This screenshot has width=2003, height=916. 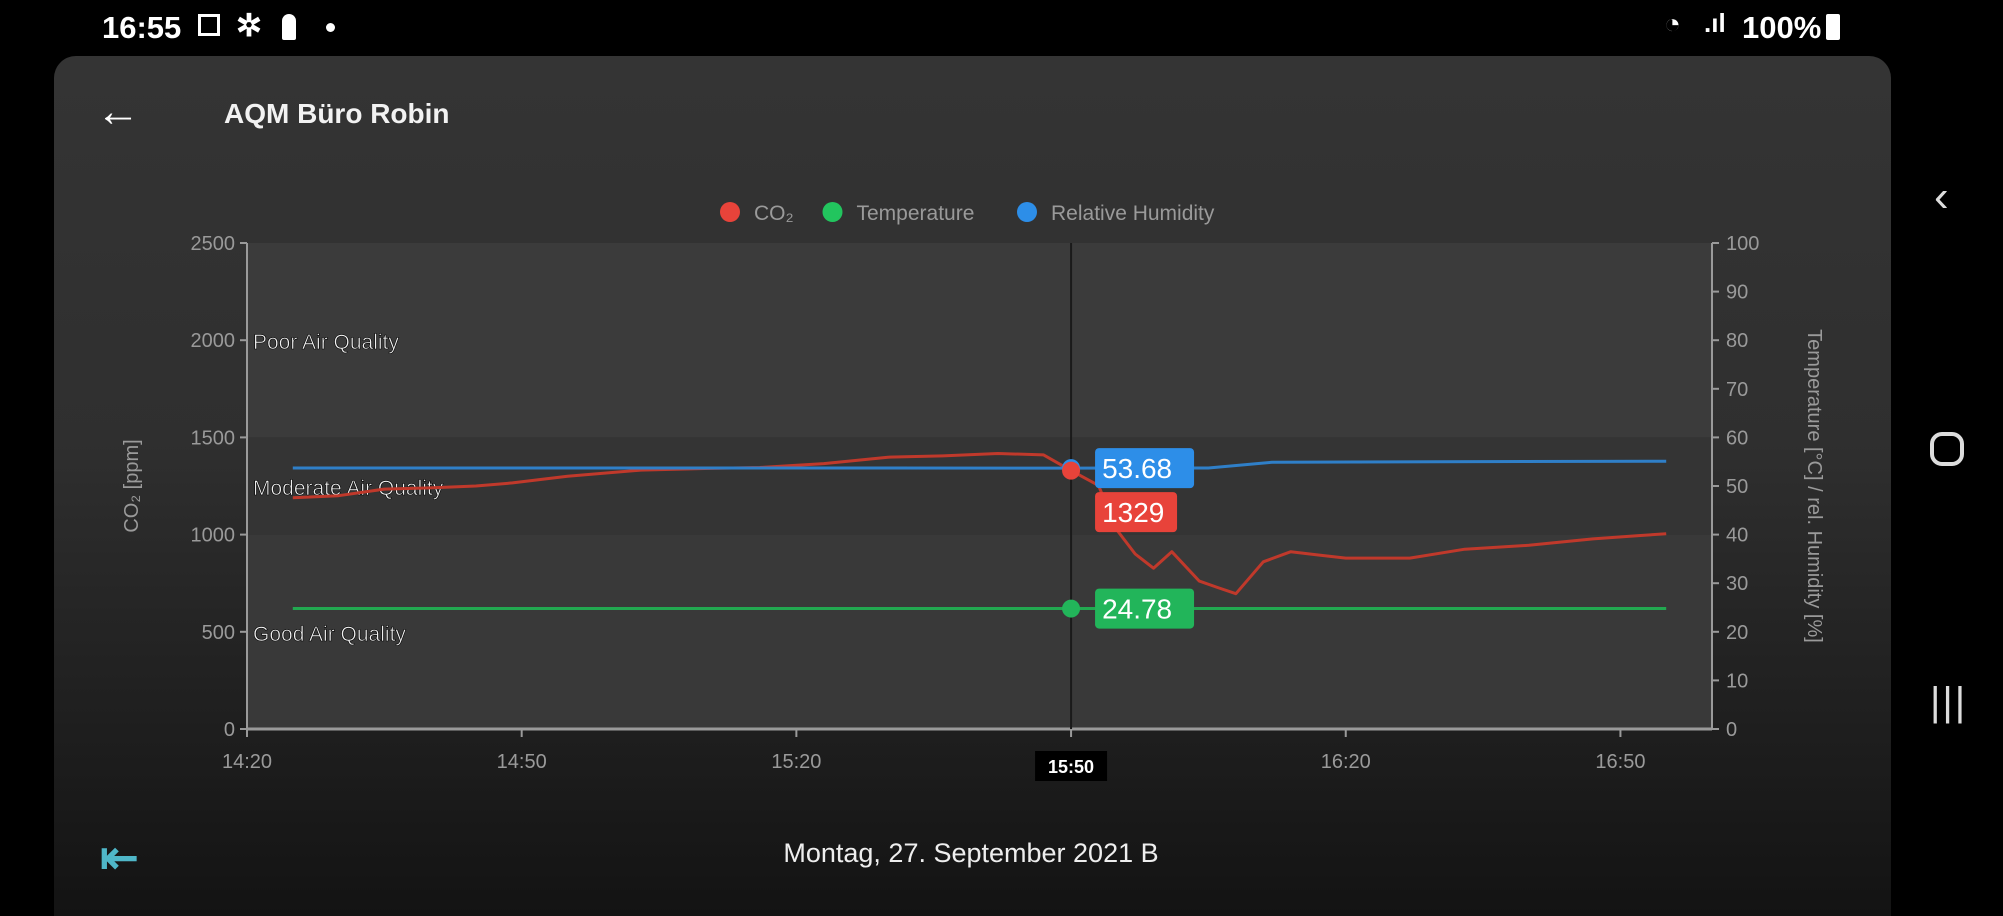 I want to click on crosshair-value: 24.78, so click(x=1137, y=609).